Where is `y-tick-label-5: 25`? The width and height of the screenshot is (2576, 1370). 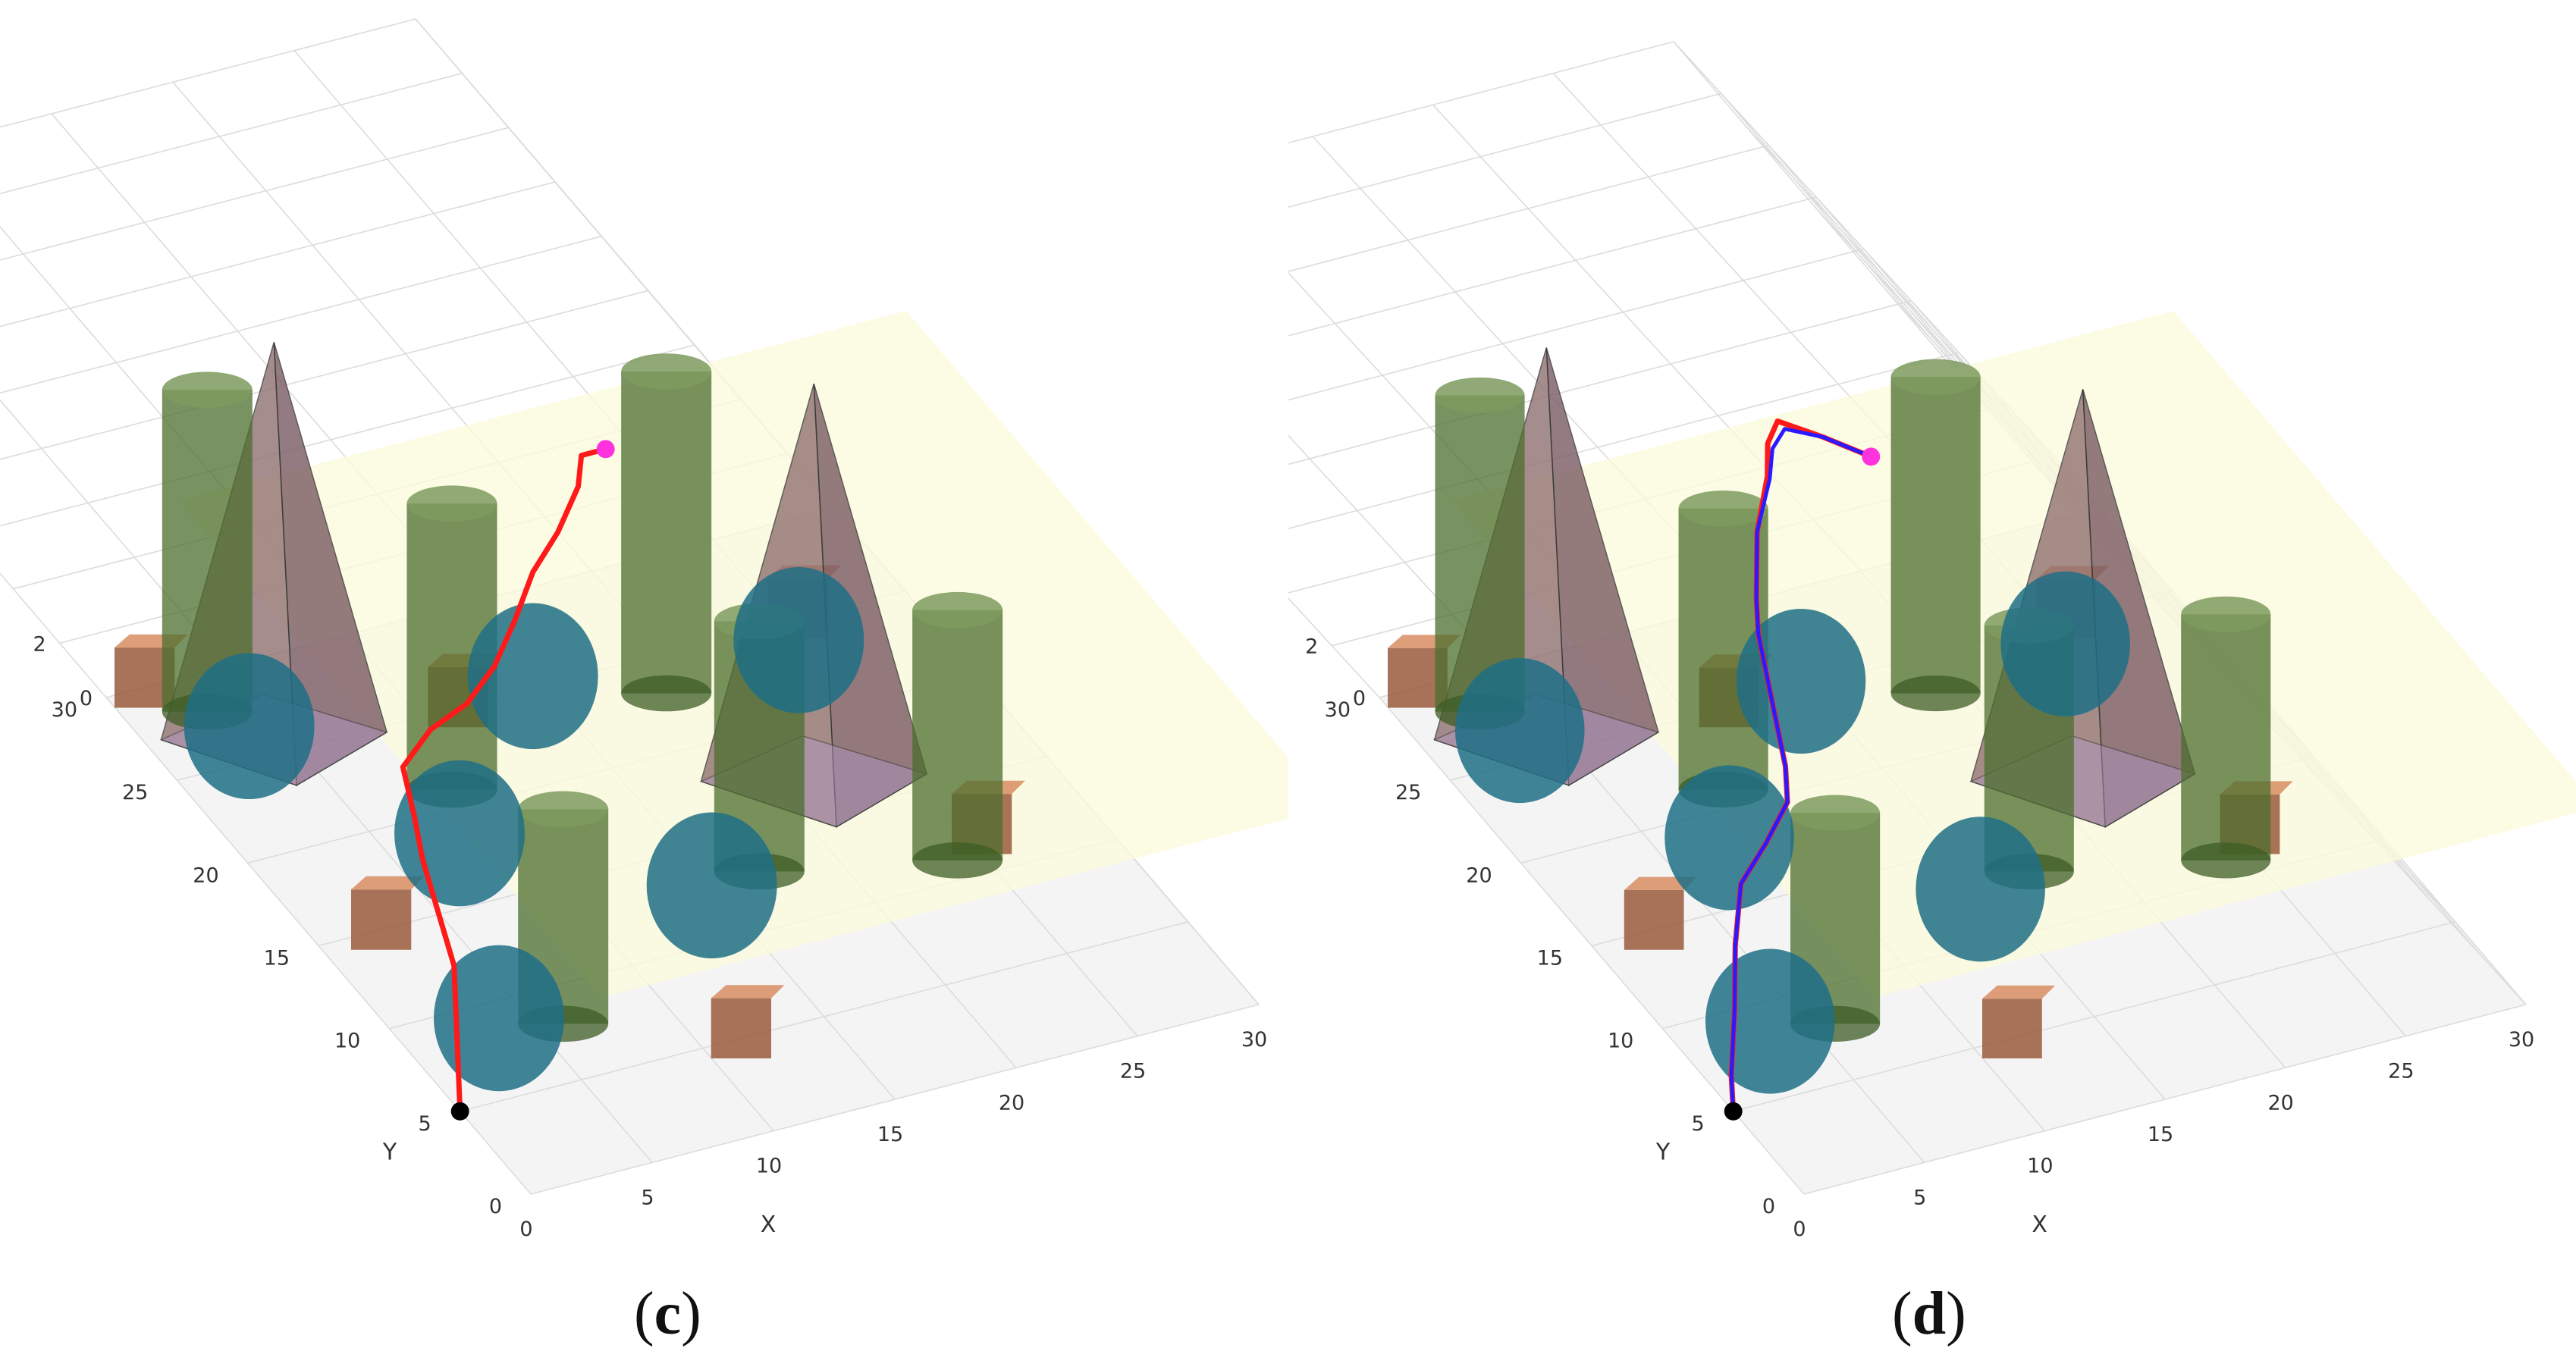 y-tick-label-5: 25 is located at coordinates (135, 793).